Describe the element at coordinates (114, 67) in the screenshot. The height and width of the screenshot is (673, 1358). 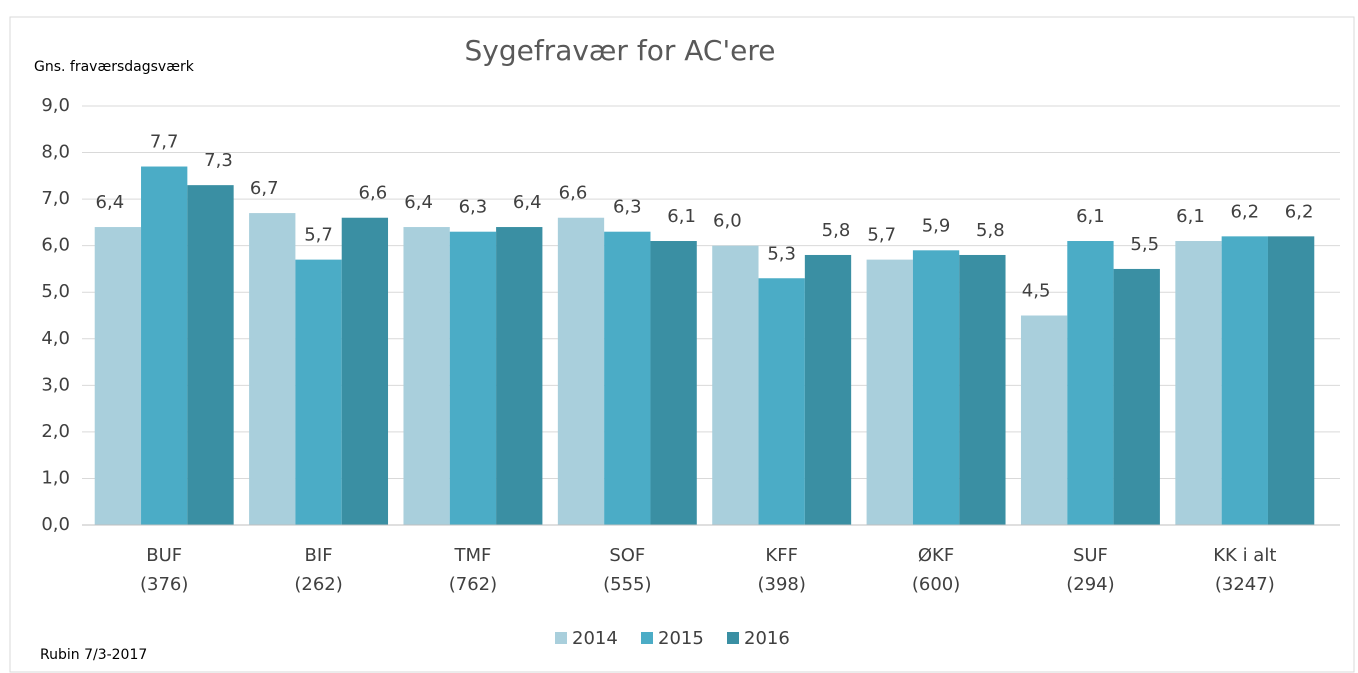
I see `y-axis-label: Gns. fraværsdagsværk` at that location.